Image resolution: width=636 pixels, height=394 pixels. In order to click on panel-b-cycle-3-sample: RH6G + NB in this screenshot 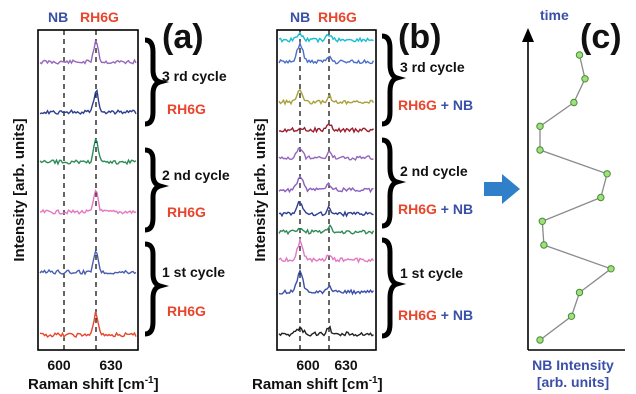, I will do `click(435, 105)`.